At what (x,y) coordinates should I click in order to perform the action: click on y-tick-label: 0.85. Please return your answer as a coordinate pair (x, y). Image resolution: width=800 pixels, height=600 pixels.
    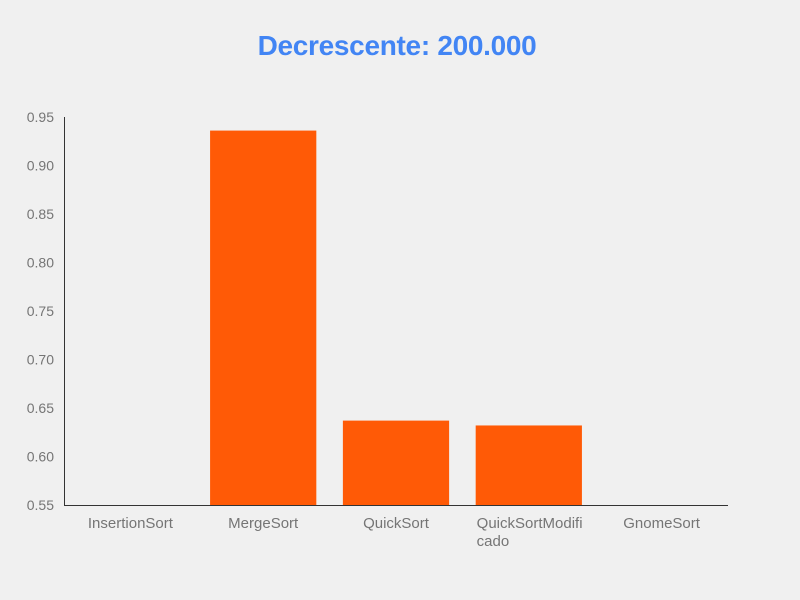
    Looking at the image, I should click on (40, 214).